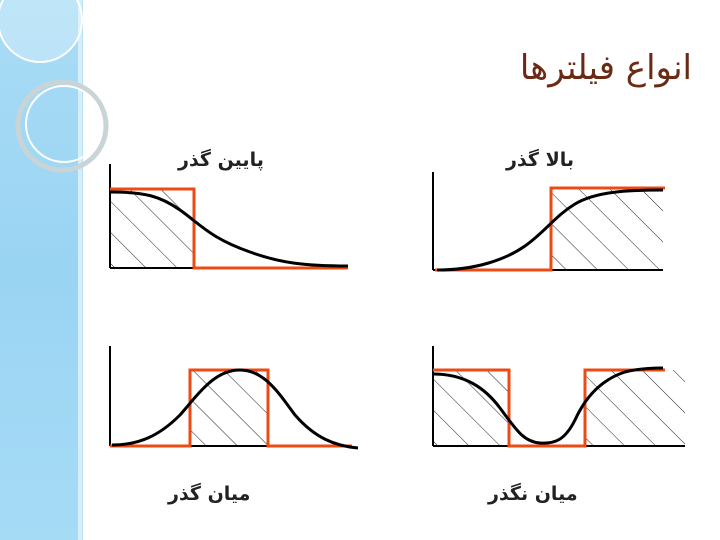 The height and width of the screenshot is (540, 720). I want to click on sidebar-edge-line, so click(82, 270).